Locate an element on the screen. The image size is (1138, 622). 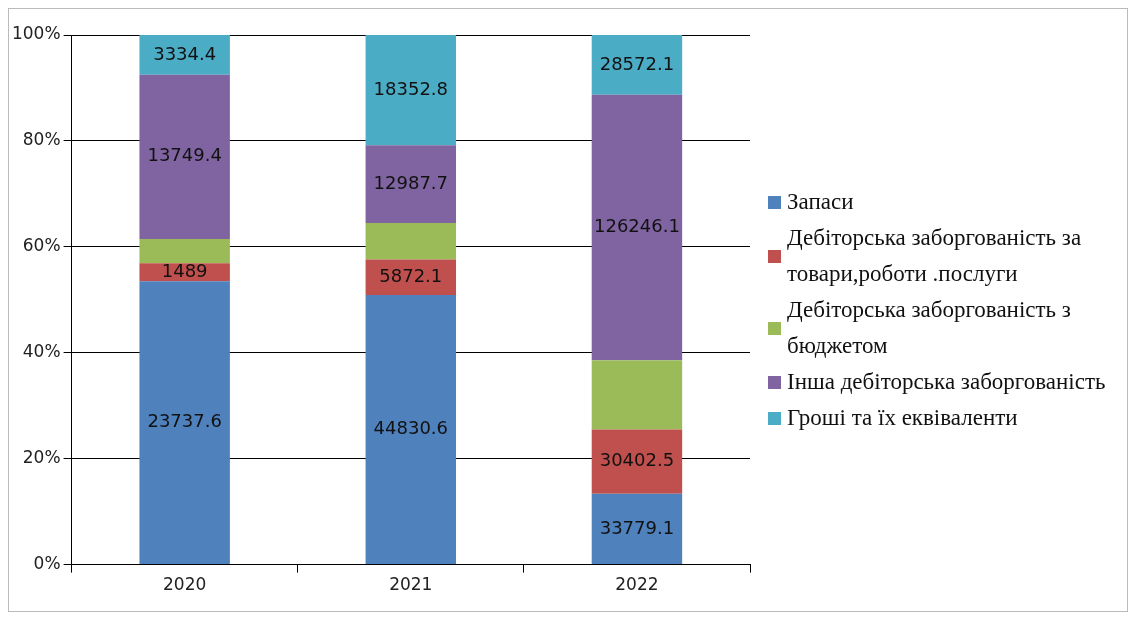
annotation: 18352.8 is located at coordinates (411, 88).